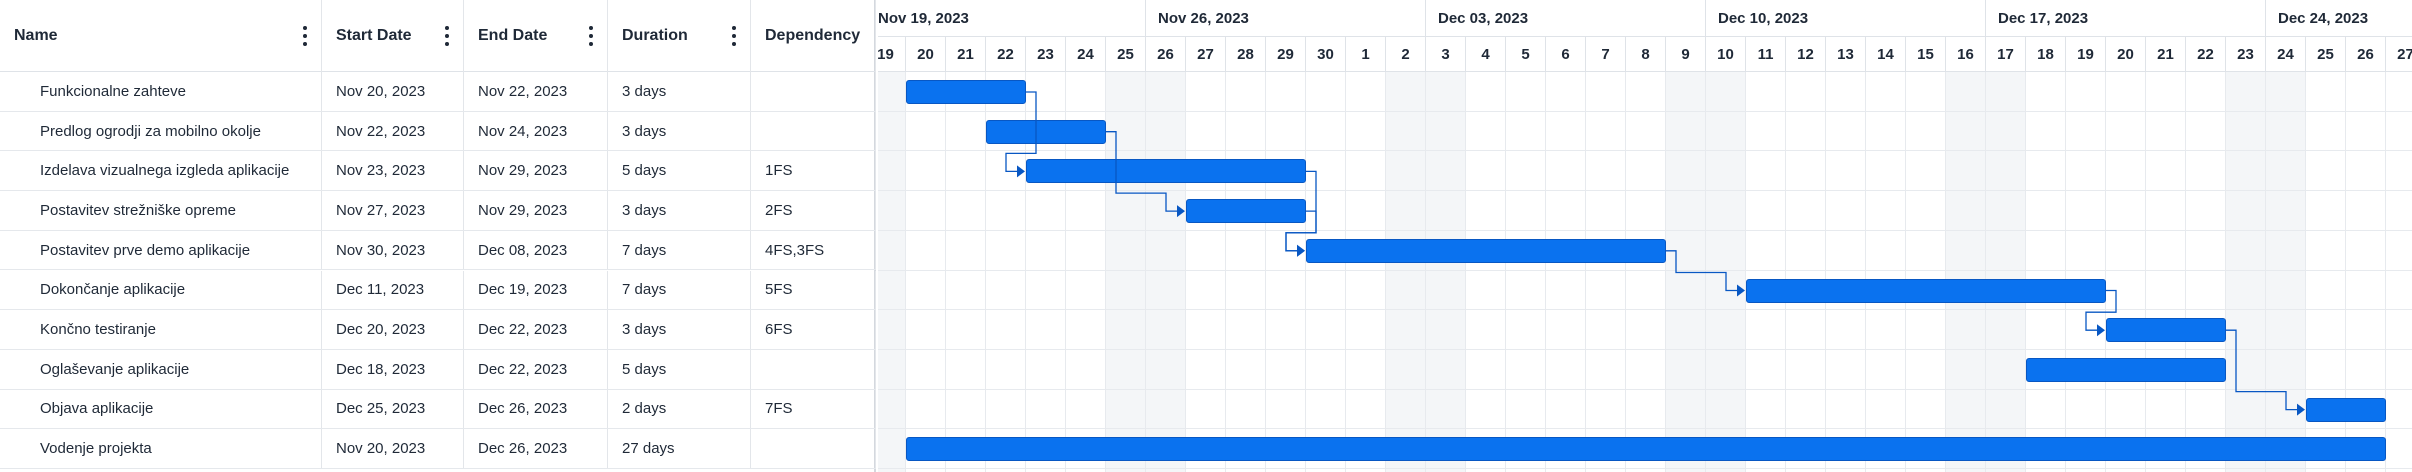 The image size is (2412, 472). Describe the element at coordinates (161, 448) in the screenshot. I see `task-name: Vodenje projekta` at that location.